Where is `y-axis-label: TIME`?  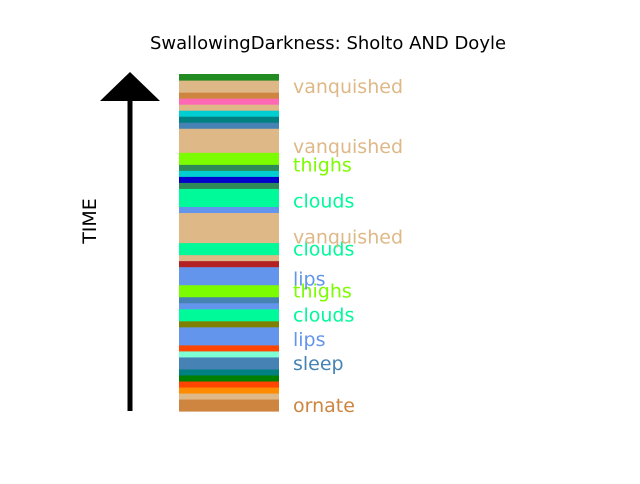 y-axis-label: TIME is located at coordinates (90, 221).